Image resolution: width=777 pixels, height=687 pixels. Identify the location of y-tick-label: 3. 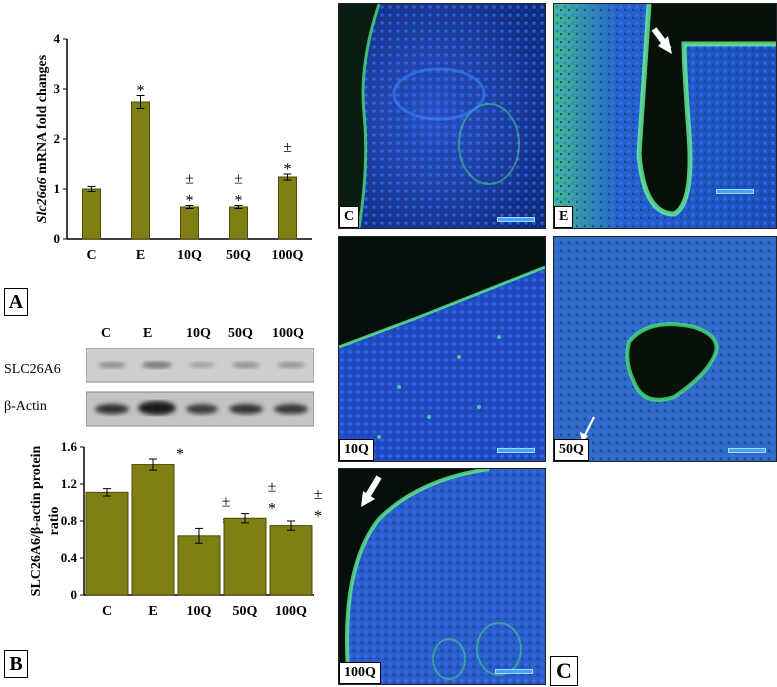
(57, 88).